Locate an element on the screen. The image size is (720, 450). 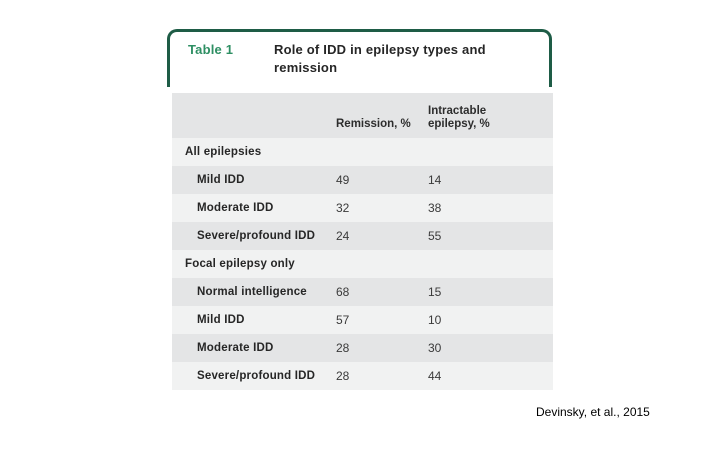
table-header-row: Remission, % Intractable epilepsy, % is located at coordinates (362, 115).